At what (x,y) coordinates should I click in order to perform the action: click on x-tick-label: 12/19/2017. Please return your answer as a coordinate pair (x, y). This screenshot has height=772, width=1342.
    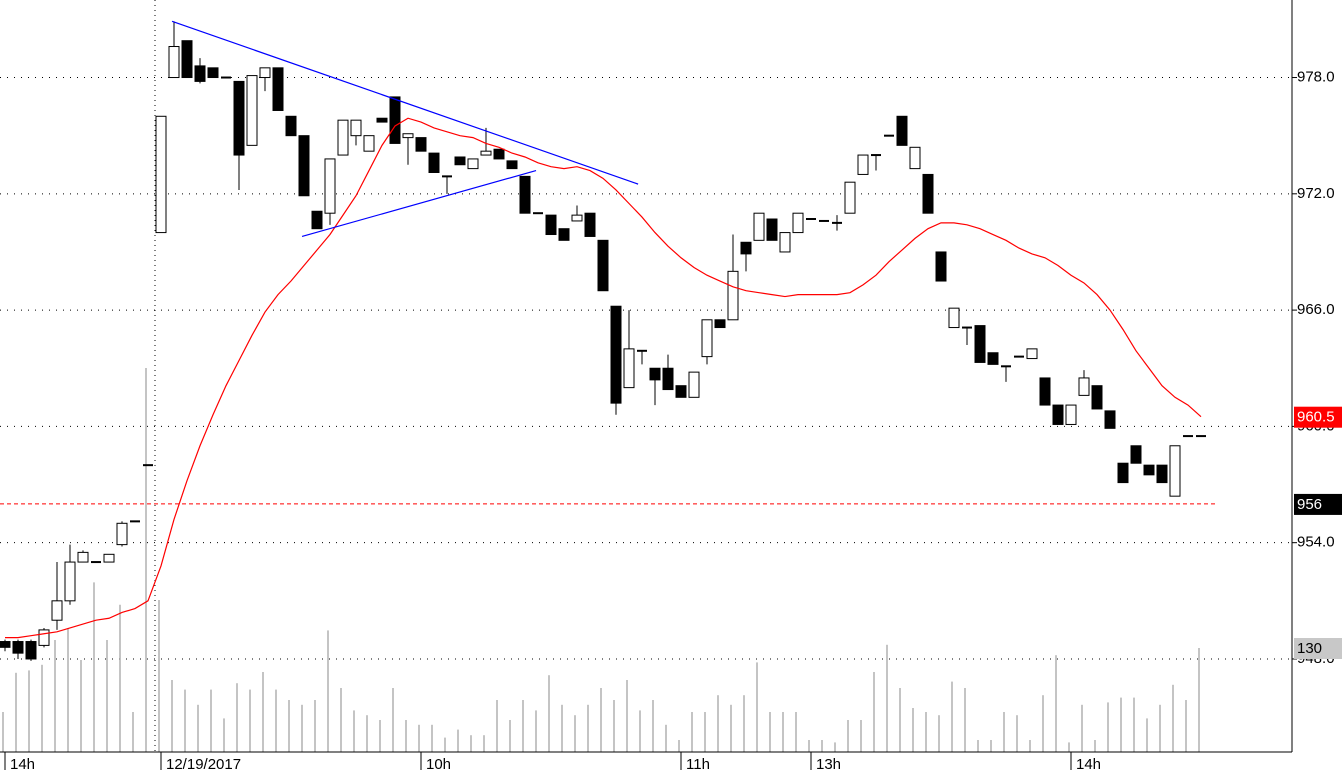
    Looking at the image, I should click on (203, 764).